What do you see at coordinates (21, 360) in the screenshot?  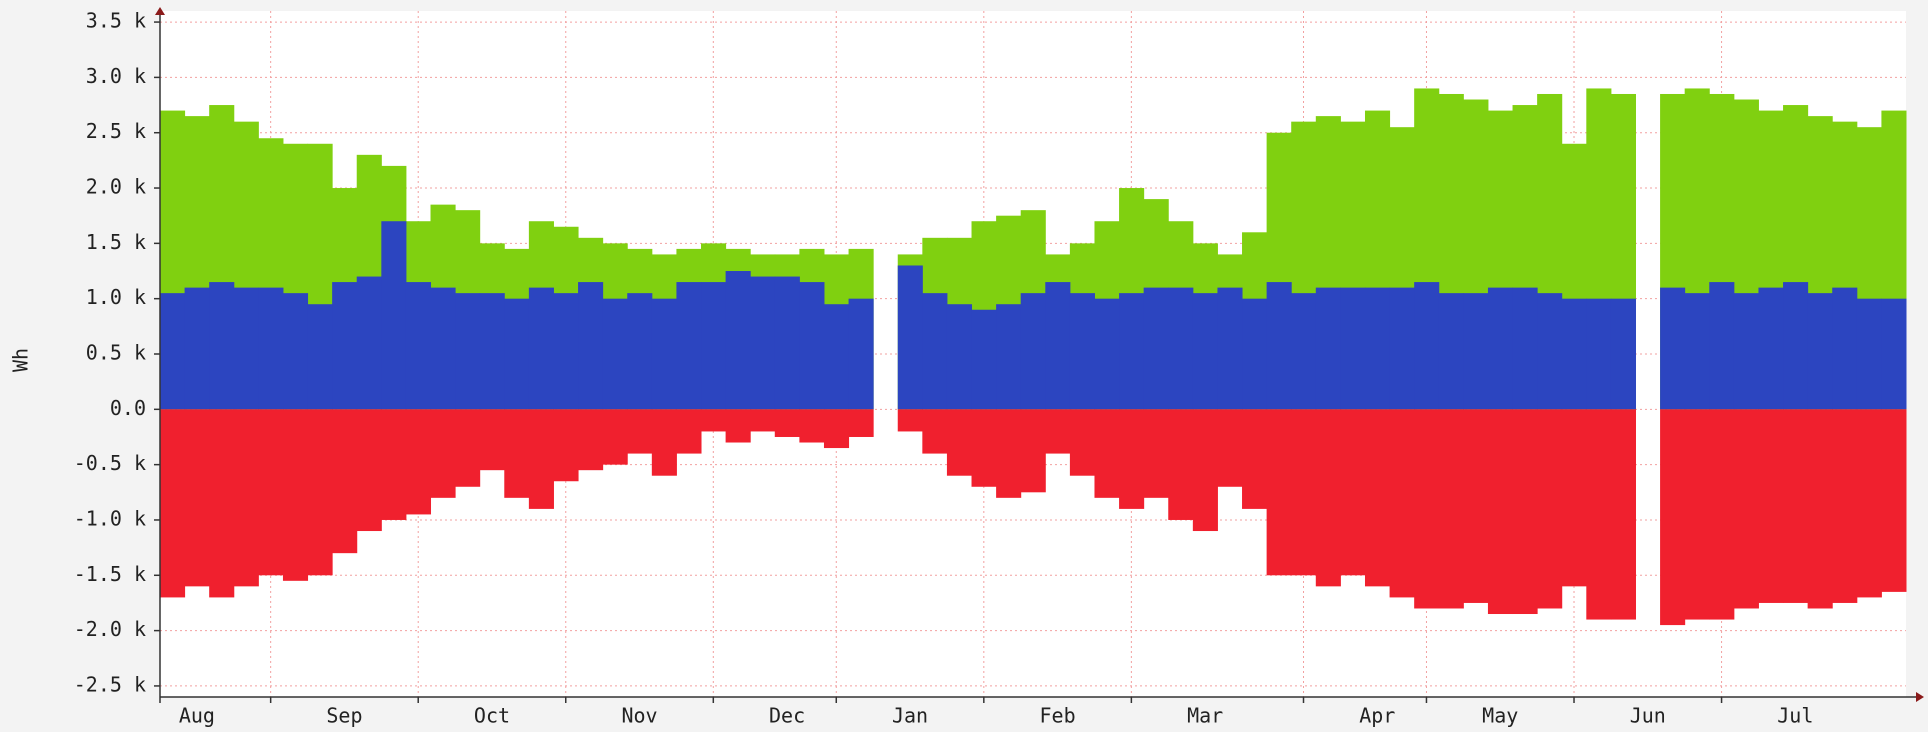 I see `y-axis-label: Wh` at bounding box center [21, 360].